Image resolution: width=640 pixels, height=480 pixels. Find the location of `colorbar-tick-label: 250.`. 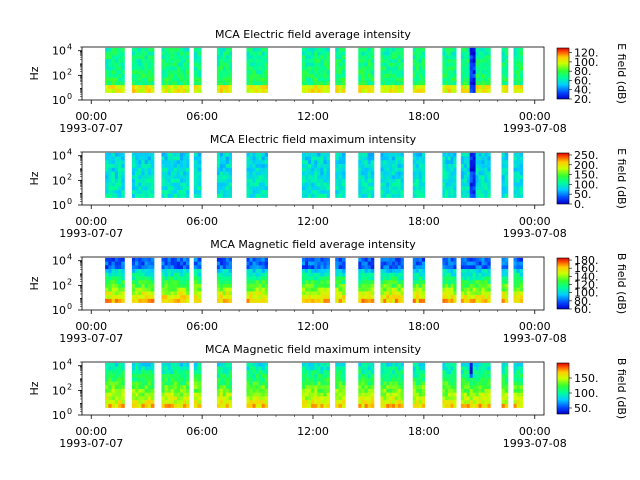

colorbar-tick-label: 250. is located at coordinates (586, 155).